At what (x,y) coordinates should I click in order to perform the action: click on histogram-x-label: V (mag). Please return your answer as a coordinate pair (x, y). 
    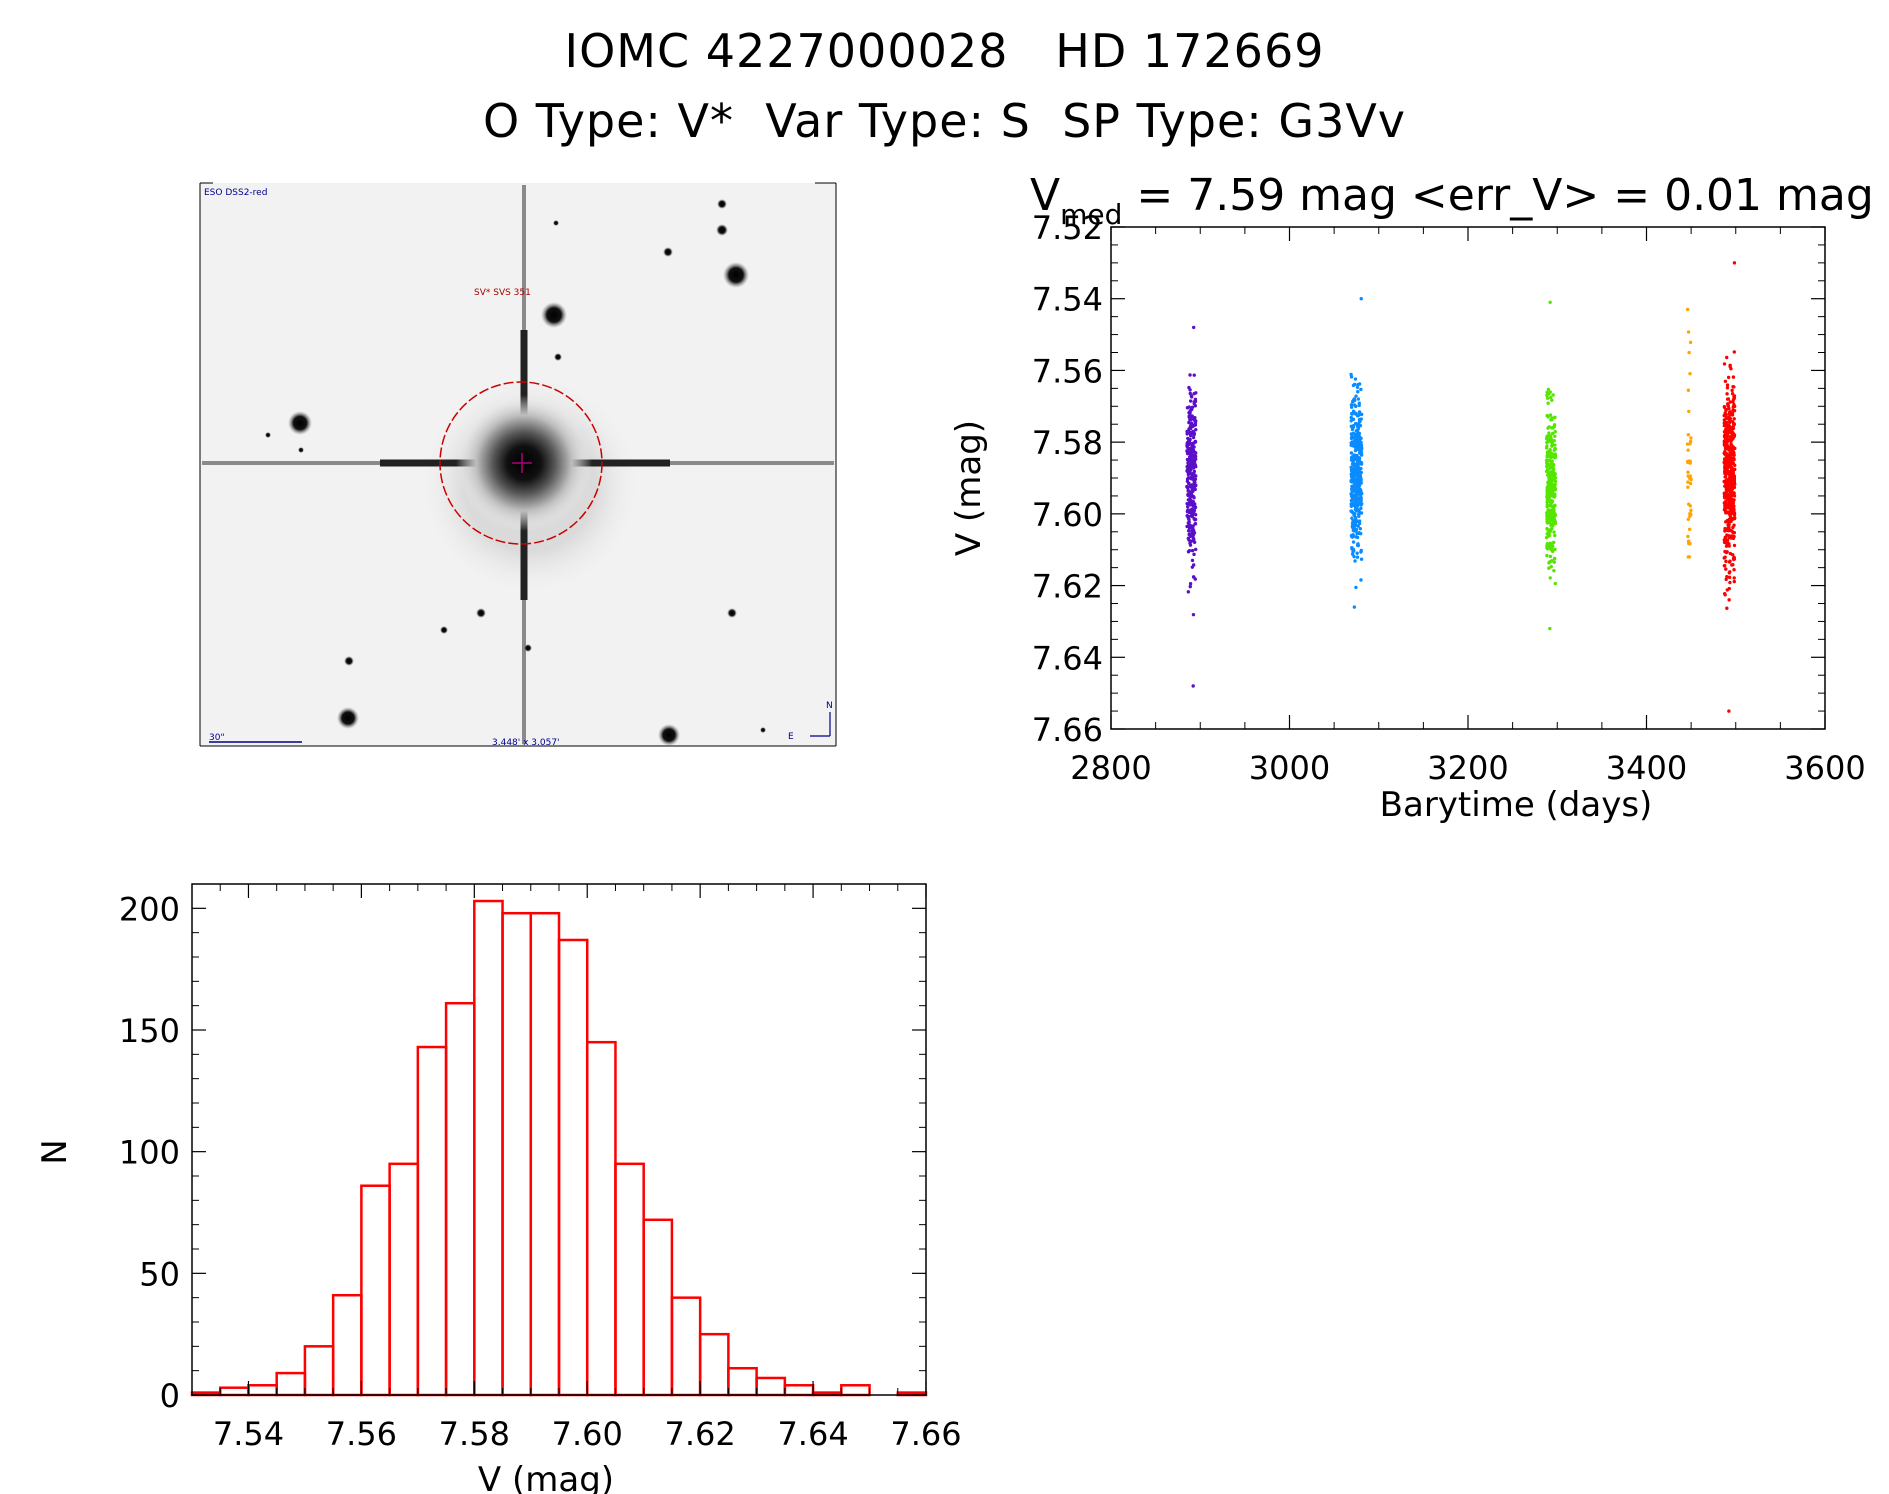
    Looking at the image, I should click on (546, 1477).